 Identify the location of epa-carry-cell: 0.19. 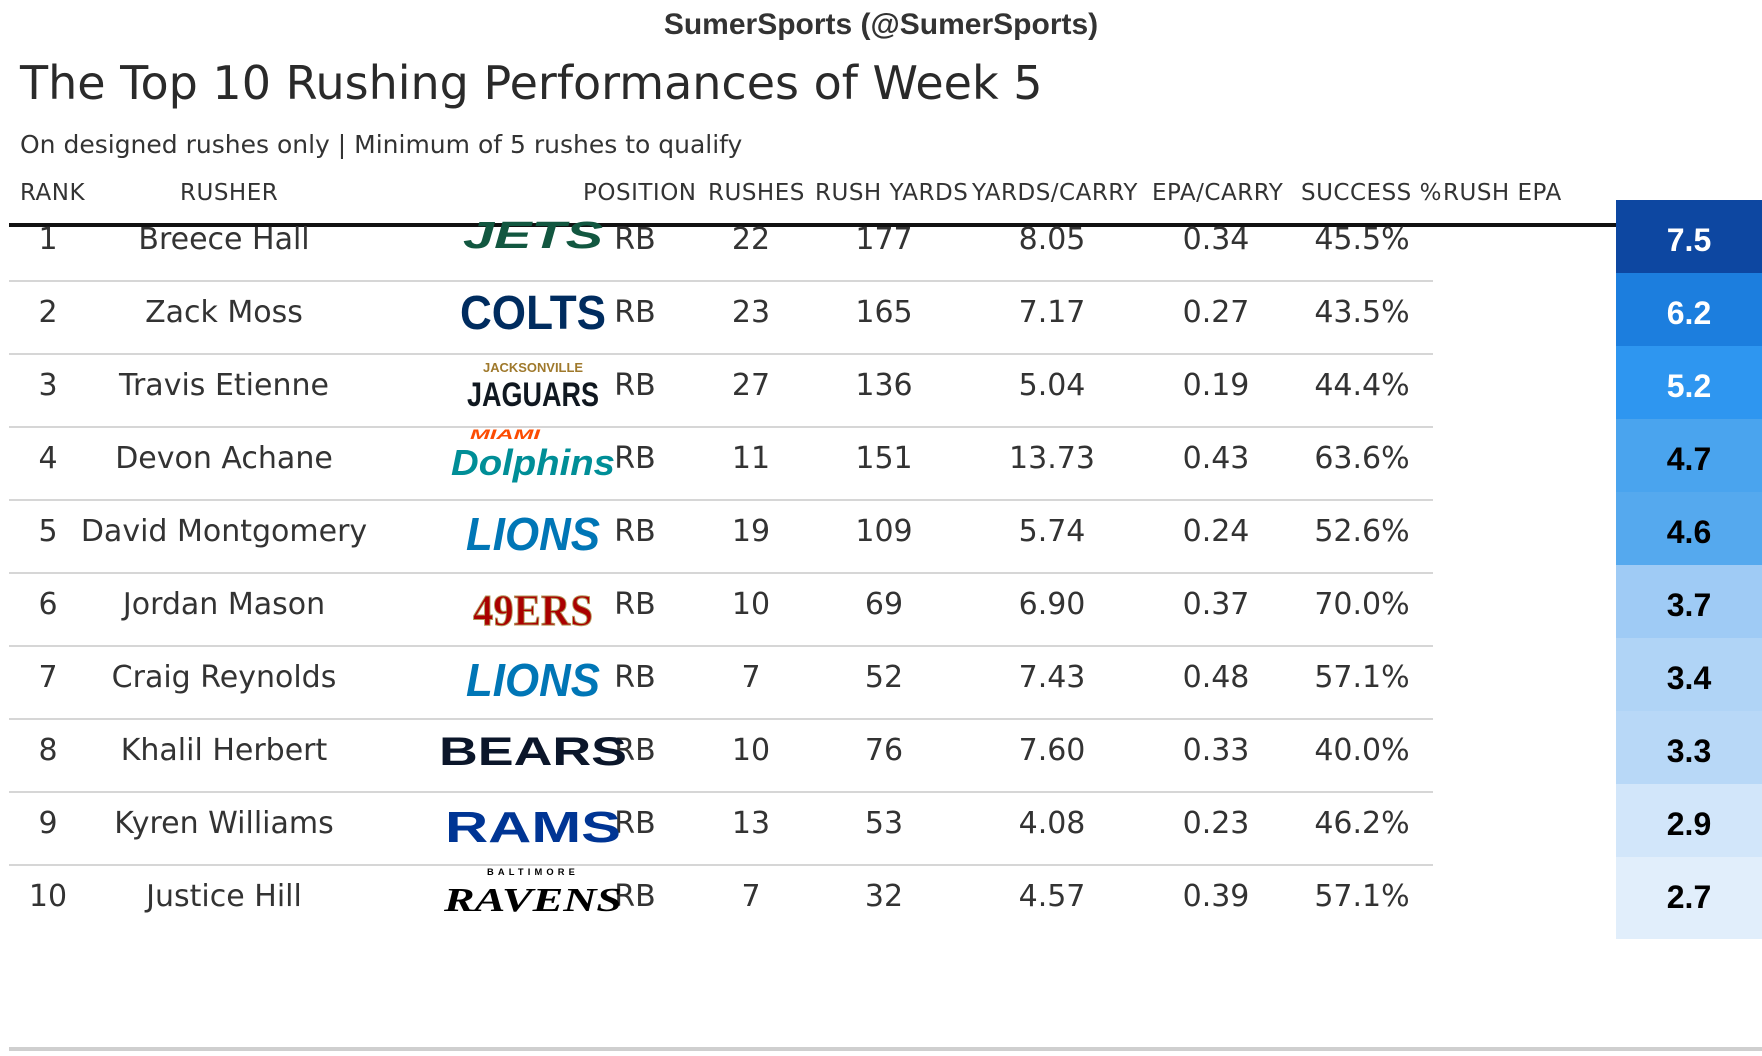
(1216, 385).